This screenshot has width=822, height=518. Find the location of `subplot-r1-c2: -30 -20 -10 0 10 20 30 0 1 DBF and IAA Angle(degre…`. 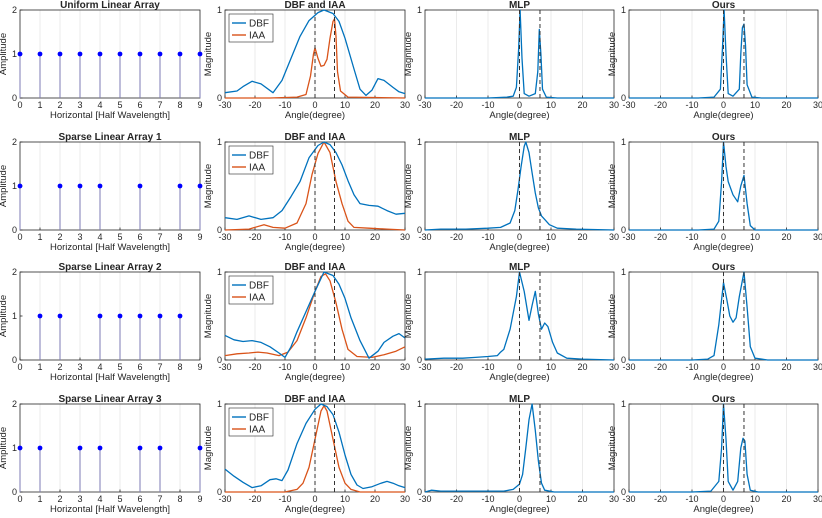

subplot-r1-c2: -30 -20 -10 0 10 20 30 0 1 DBF and IAA Angle(degre… is located at coordinates (306, 60).